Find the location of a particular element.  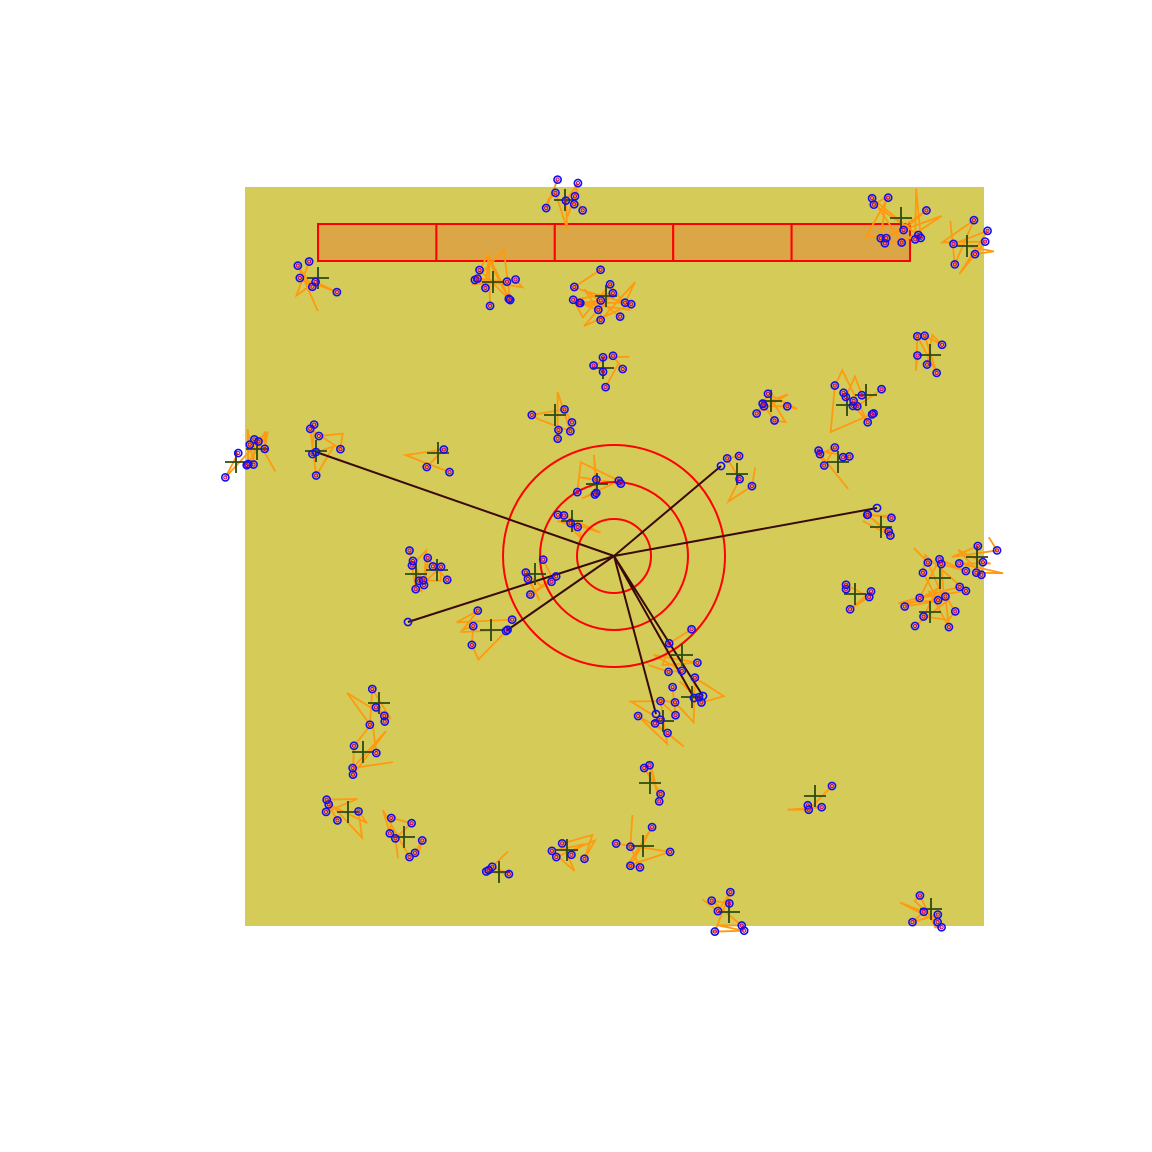

radial-ray is located at coordinates (465, 504).